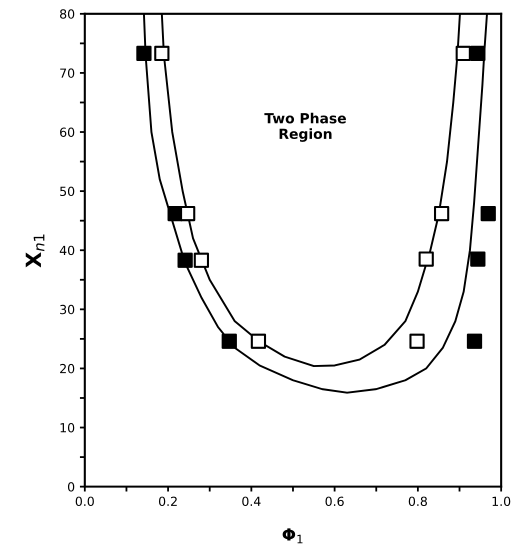  I want to click on x-axis-title: Φ$_{1}$, so click(292, 536).